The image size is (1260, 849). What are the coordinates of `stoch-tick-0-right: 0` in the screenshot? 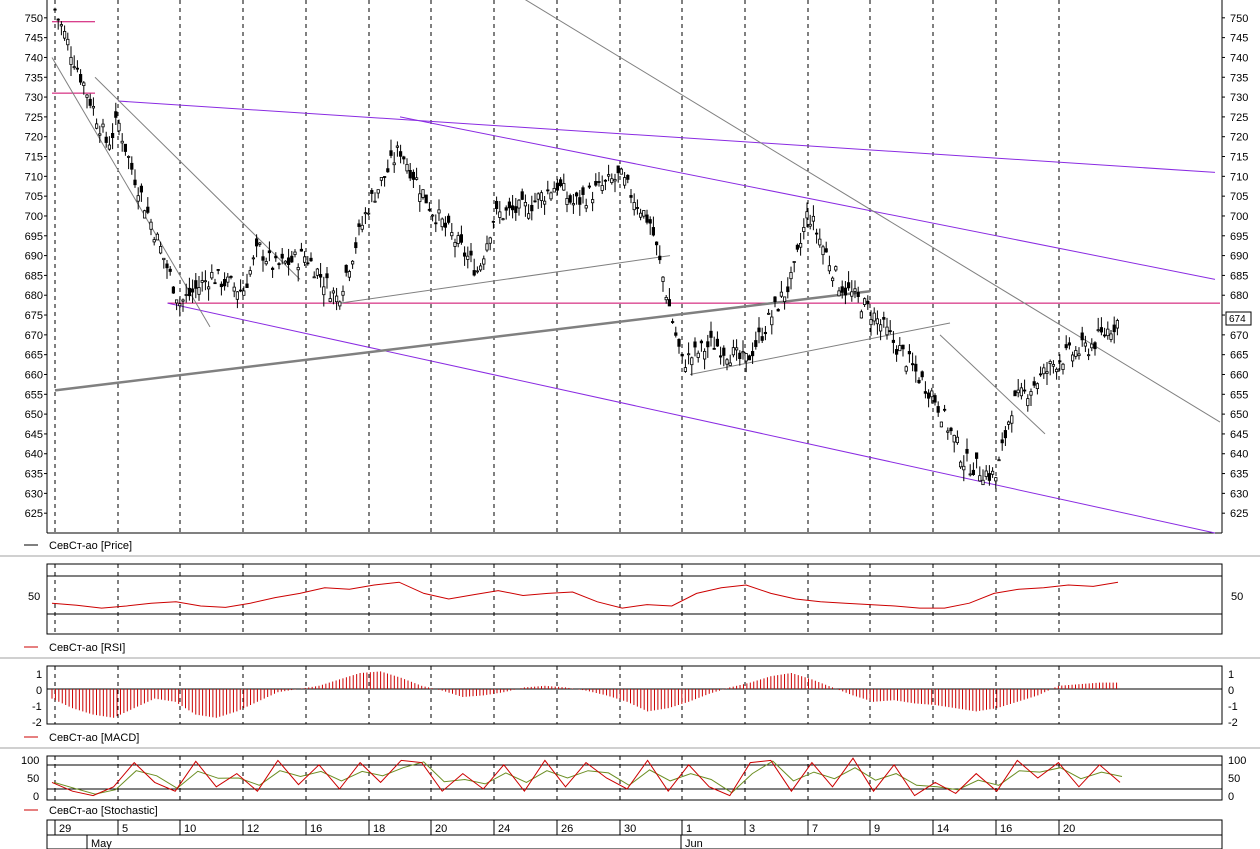 It's located at (1231, 797).